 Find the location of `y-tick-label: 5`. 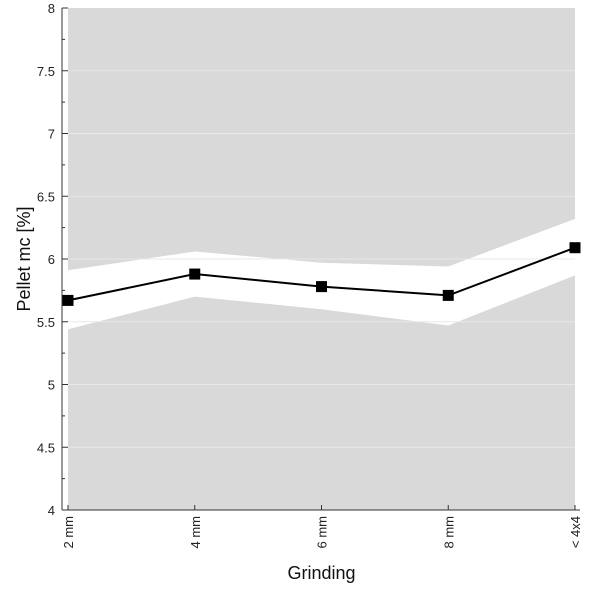

y-tick-label: 5 is located at coordinates (51, 385).